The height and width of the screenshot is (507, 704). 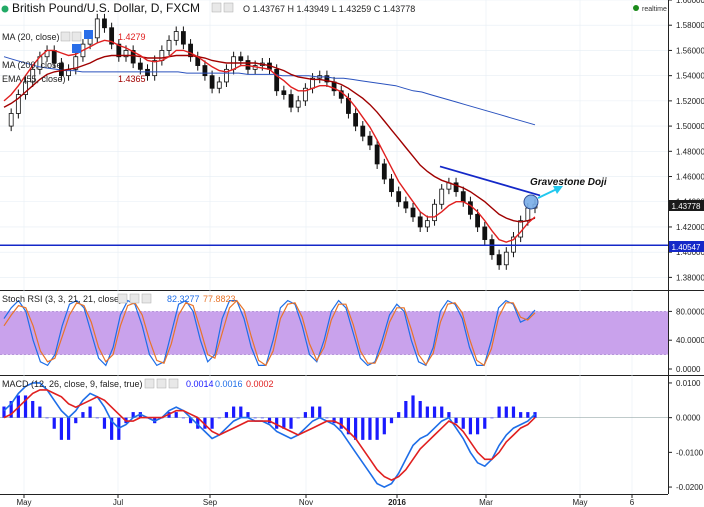 I want to click on stoch-d-line, so click(x=269, y=333).